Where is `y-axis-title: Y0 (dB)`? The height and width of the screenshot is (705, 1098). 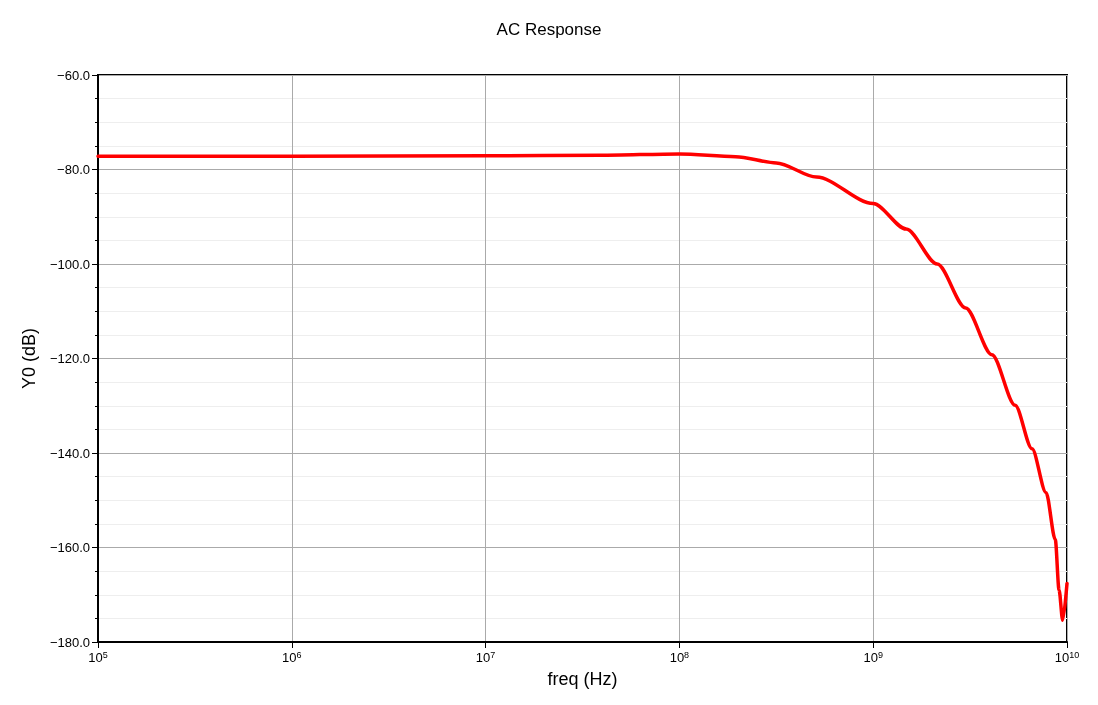
y-axis-title: Y0 (dB) is located at coordinates (29, 358).